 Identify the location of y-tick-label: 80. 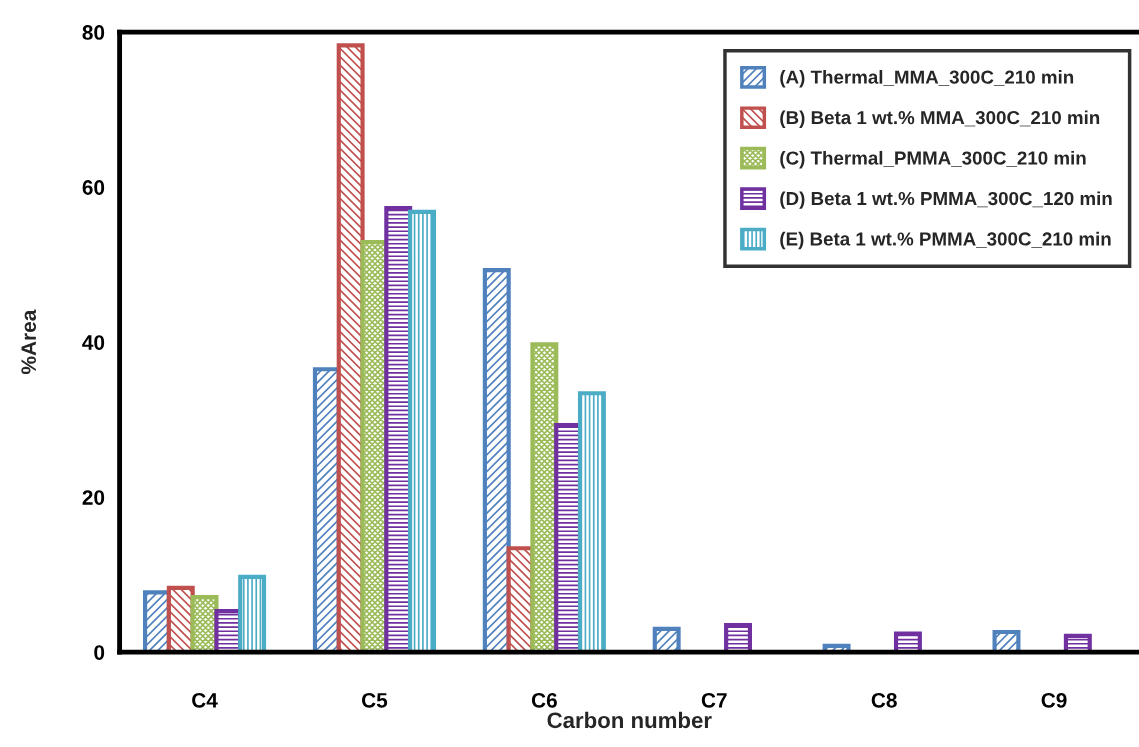
(93, 32).